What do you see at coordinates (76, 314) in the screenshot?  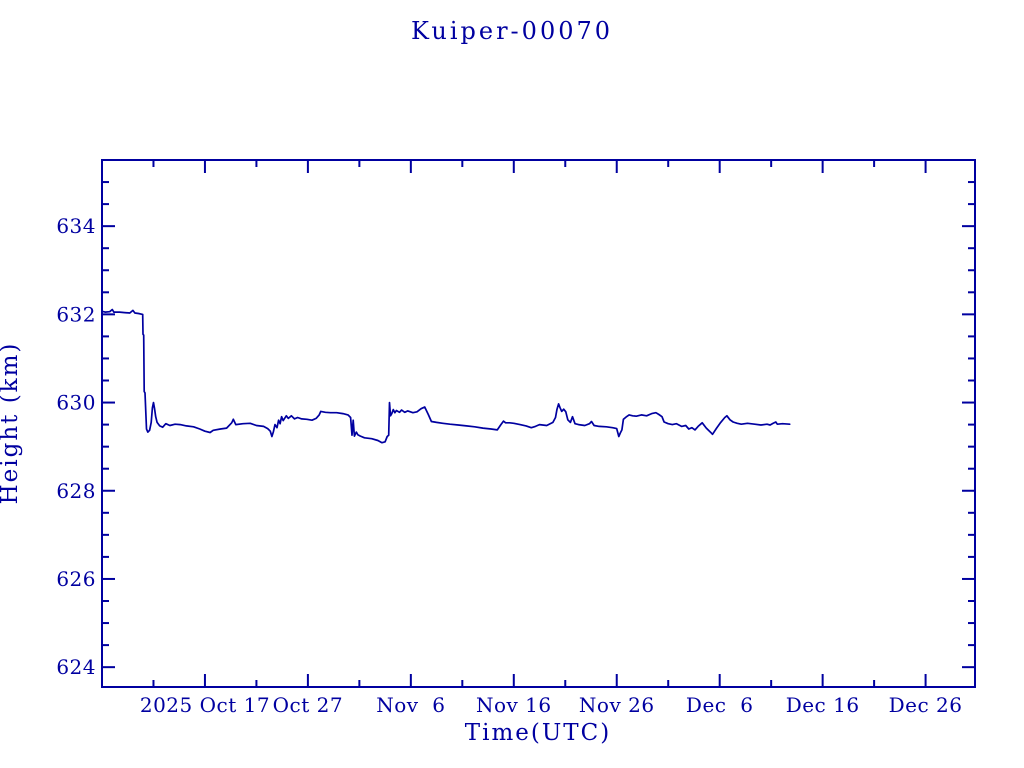 I see `y-tick-label: 632` at bounding box center [76, 314].